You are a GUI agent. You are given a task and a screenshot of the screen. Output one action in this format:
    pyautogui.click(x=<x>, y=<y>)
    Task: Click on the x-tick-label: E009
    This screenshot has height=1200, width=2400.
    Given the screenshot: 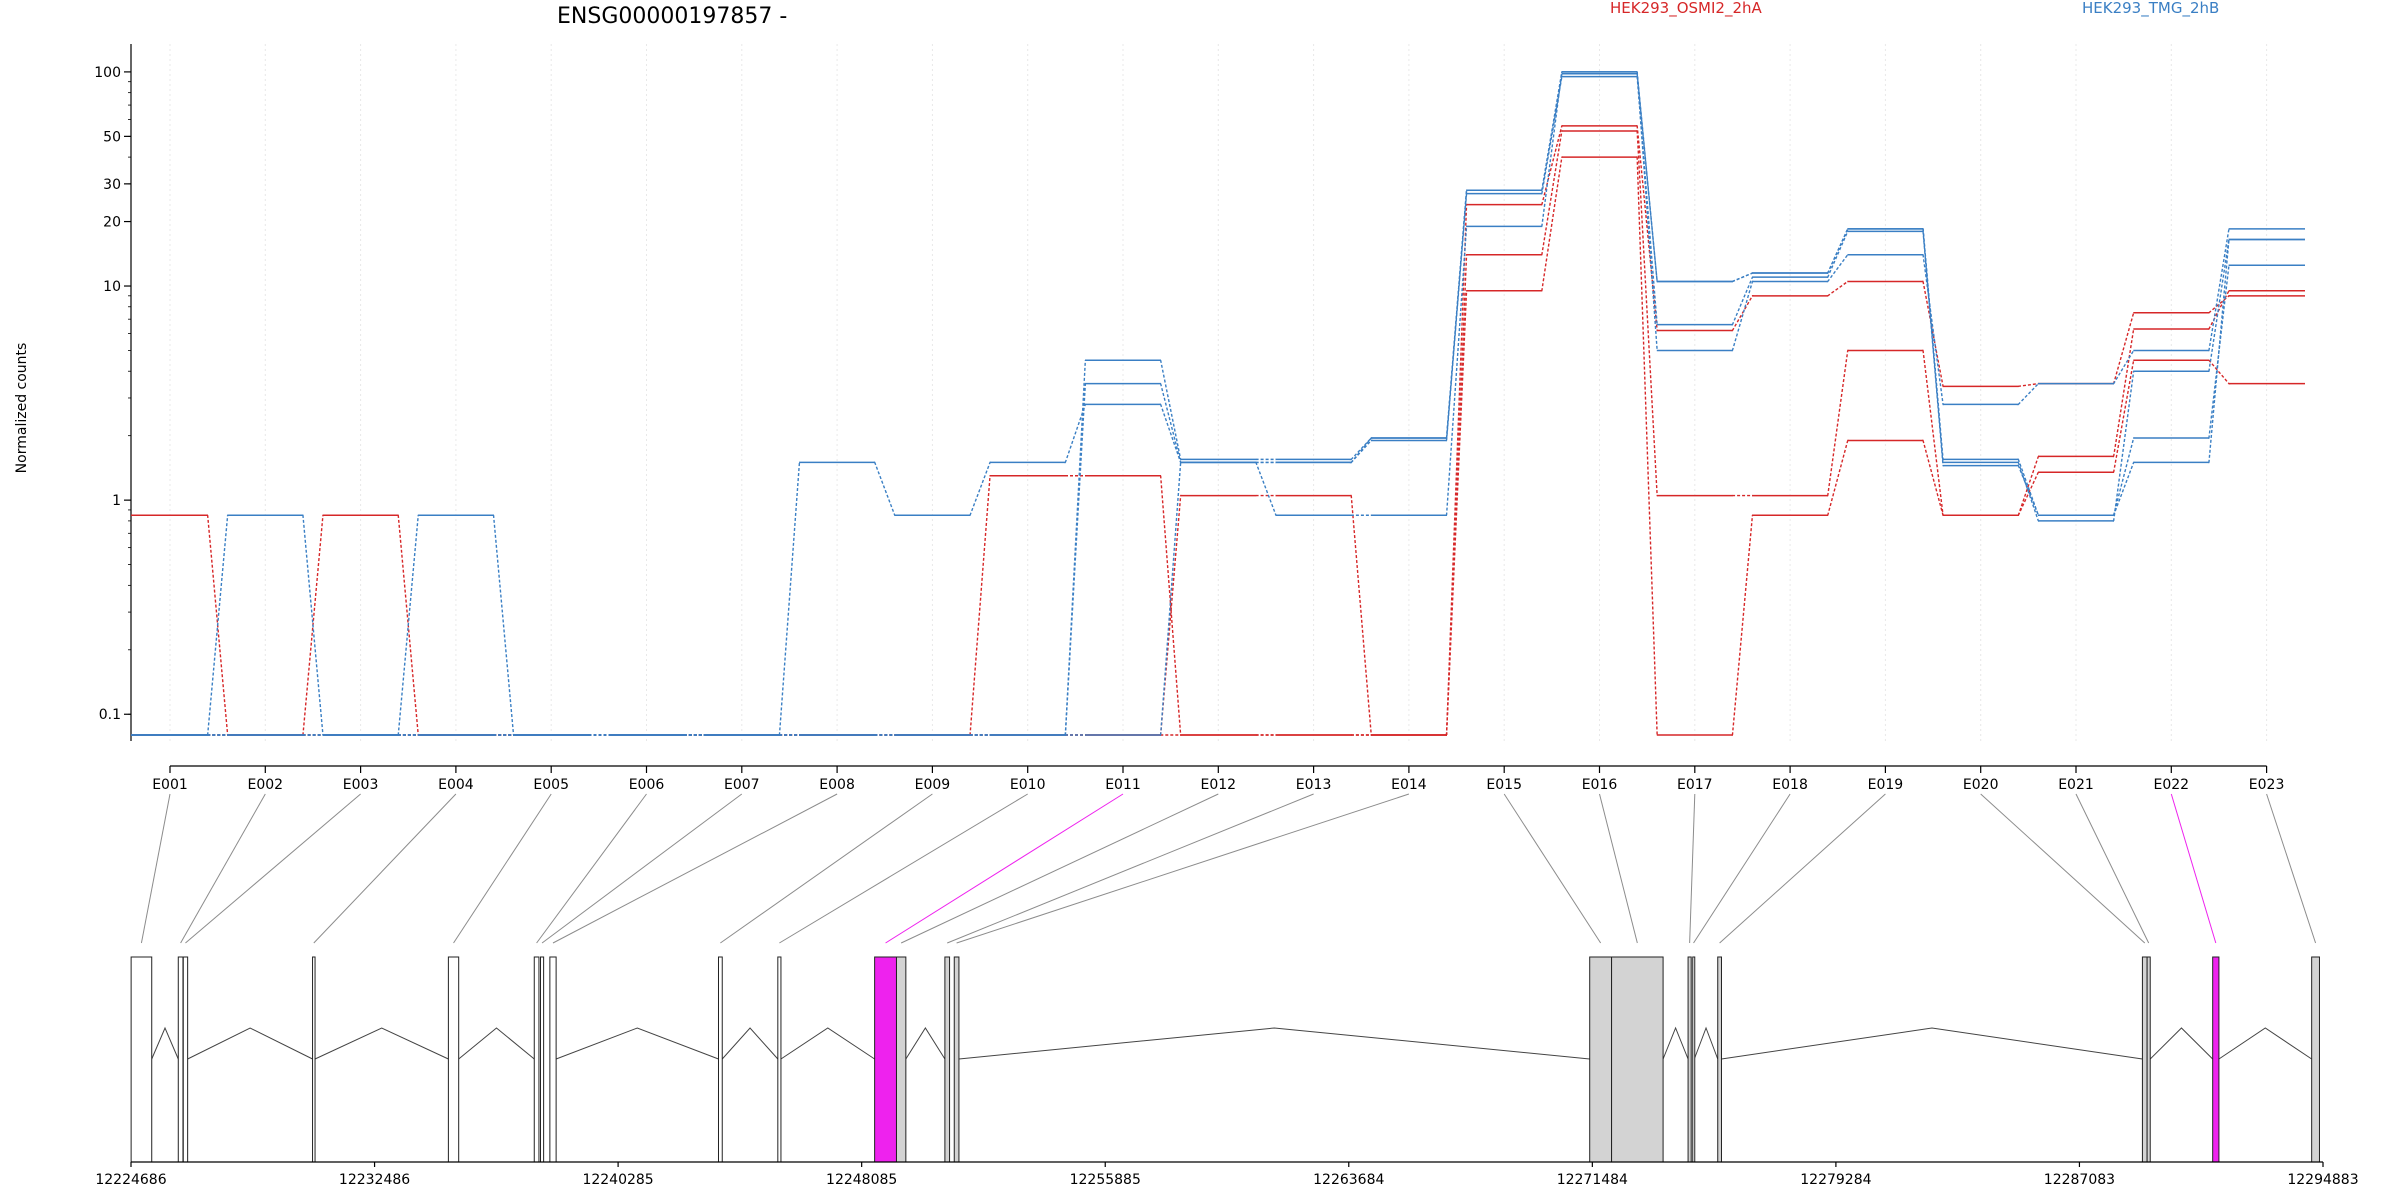 What is the action you would take?
    pyautogui.click(x=933, y=785)
    